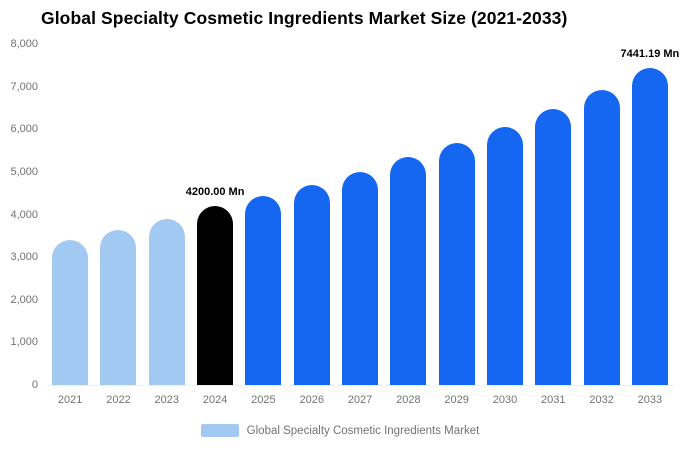 This screenshot has height=450, width=680. I want to click on y-tick-label: 1,000, so click(24, 342).